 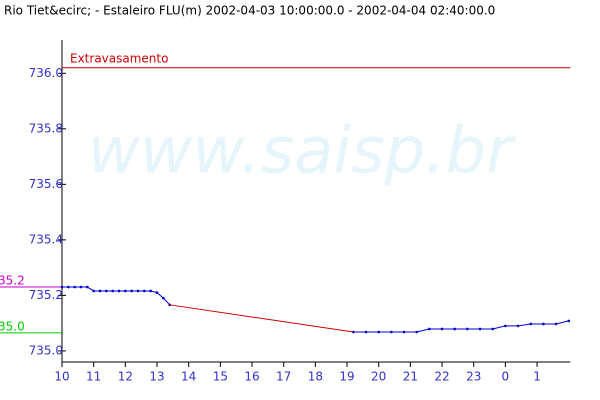 What do you see at coordinates (506, 377) in the screenshot?
I see `x-tick-label: 0` at bounding box center [506, 377].